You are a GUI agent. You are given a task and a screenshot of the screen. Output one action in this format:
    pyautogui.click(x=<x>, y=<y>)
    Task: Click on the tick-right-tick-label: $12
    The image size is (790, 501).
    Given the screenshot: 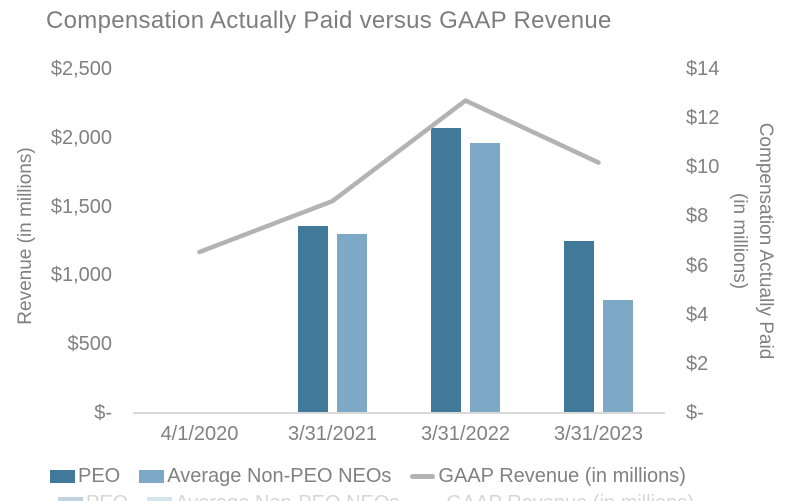 What is the action you would take?
    pyautogui.click(x=703, y=118)
    